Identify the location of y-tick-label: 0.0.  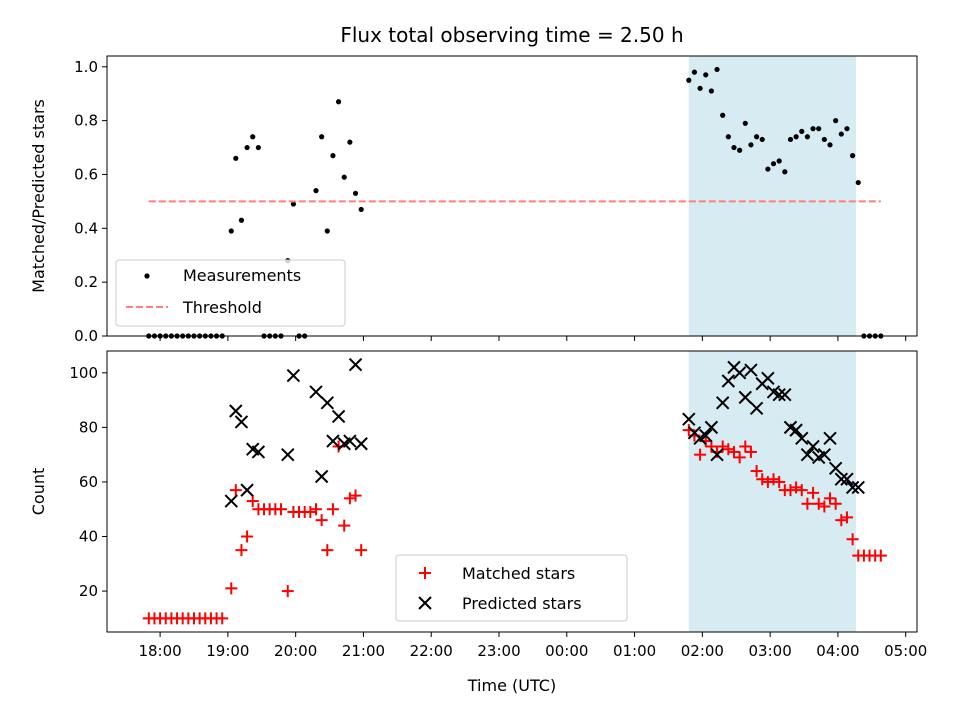
(86, 336).